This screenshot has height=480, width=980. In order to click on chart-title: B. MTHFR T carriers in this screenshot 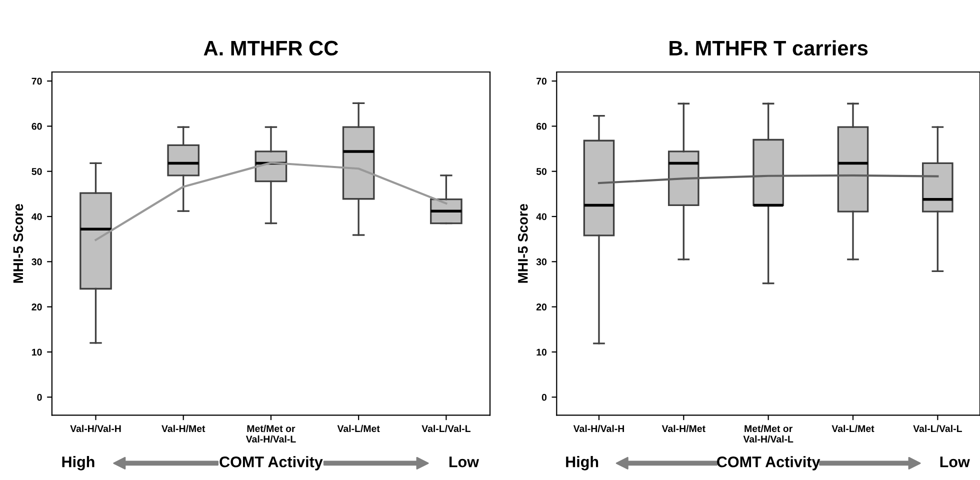, I will do `click(769, 48)`.